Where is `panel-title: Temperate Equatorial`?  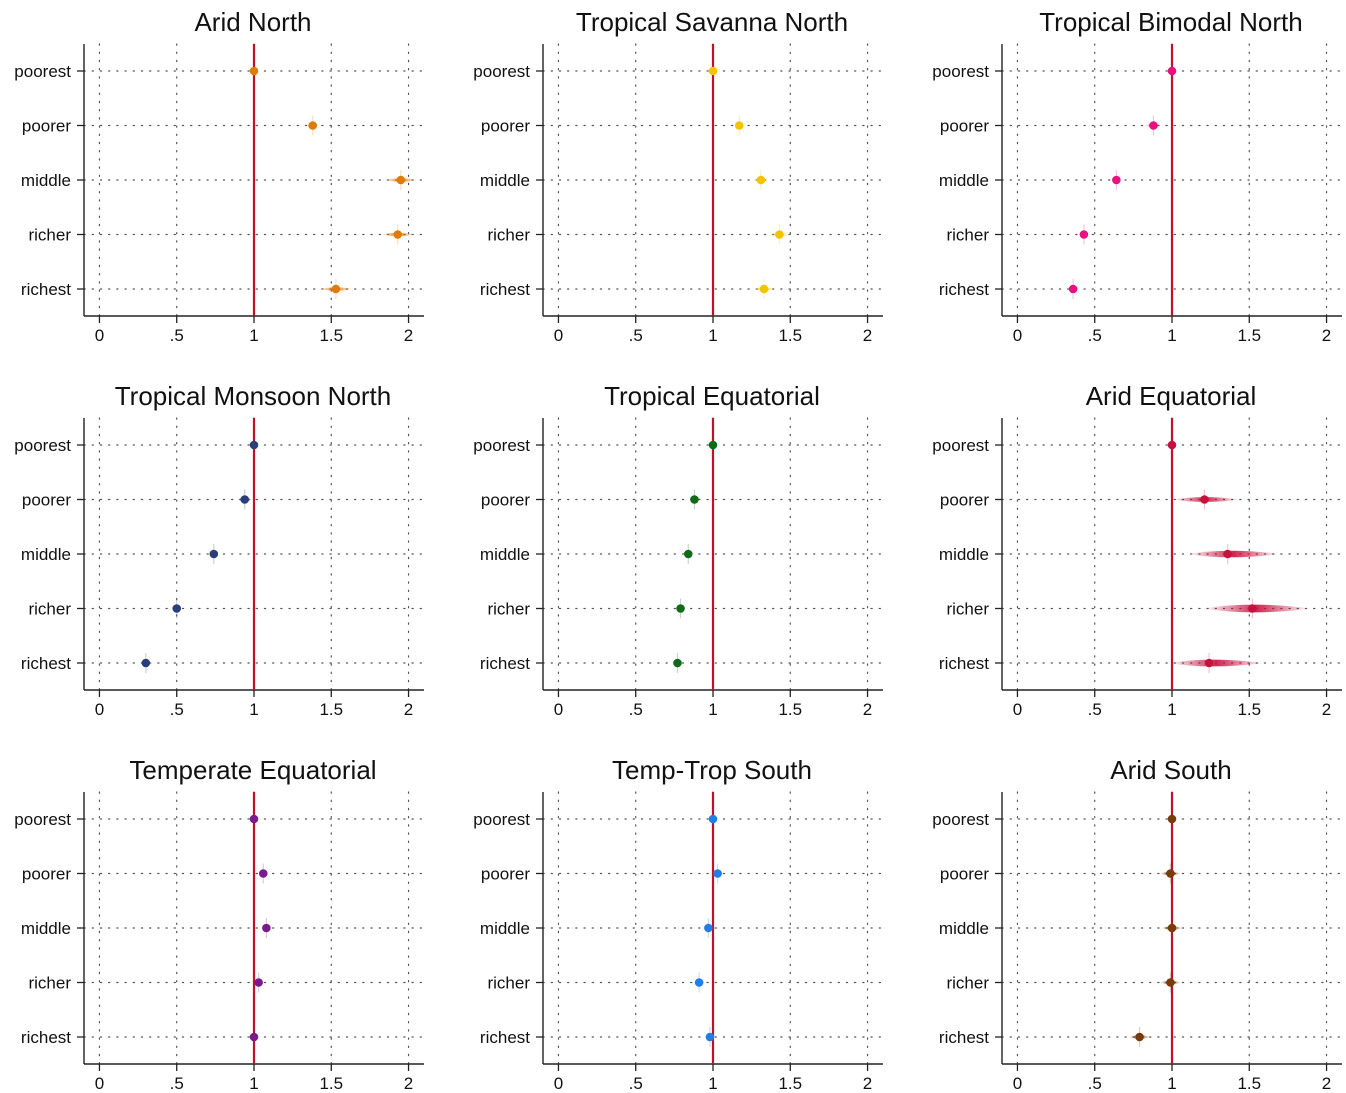 panel-title: Temperate Equatorial is located at coordinates (252, 770).